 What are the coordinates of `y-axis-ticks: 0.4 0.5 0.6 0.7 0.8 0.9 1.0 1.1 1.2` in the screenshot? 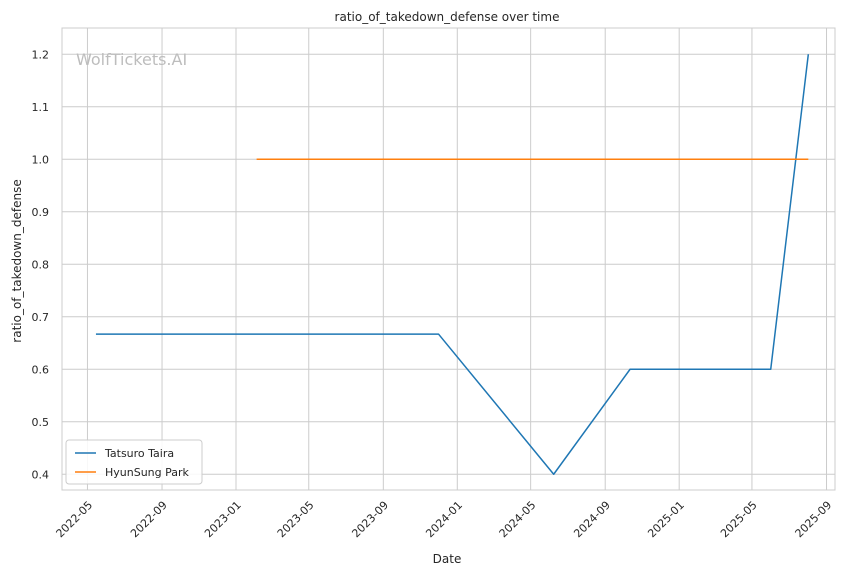 It's located at (41, 264).